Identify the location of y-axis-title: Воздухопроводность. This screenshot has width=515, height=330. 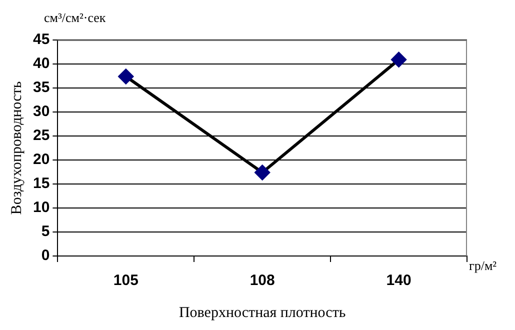
(16, 148).